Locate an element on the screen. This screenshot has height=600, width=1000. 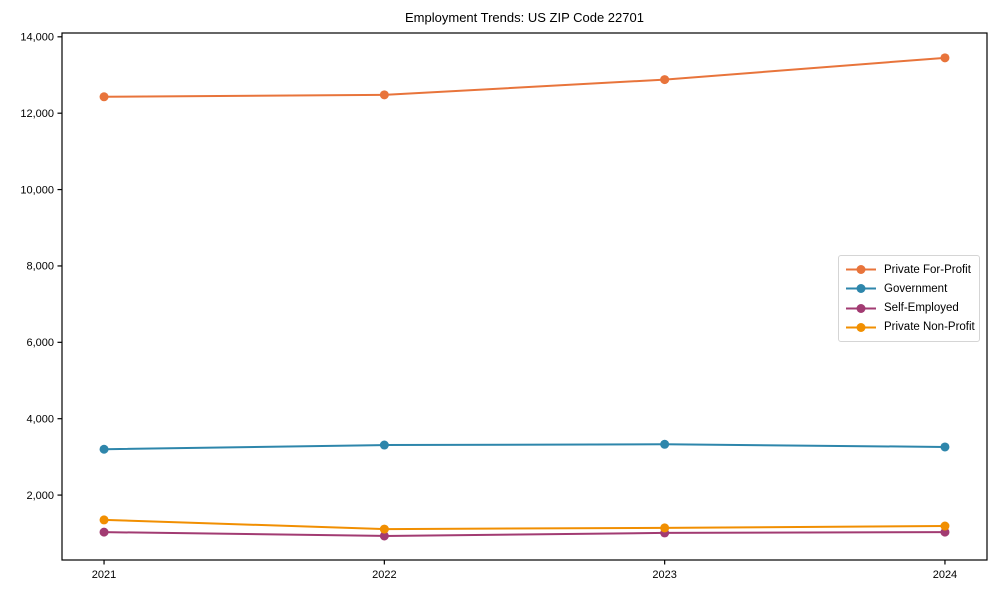
data-point-private-for-profit-2023 is located at coordinates (665, 80).